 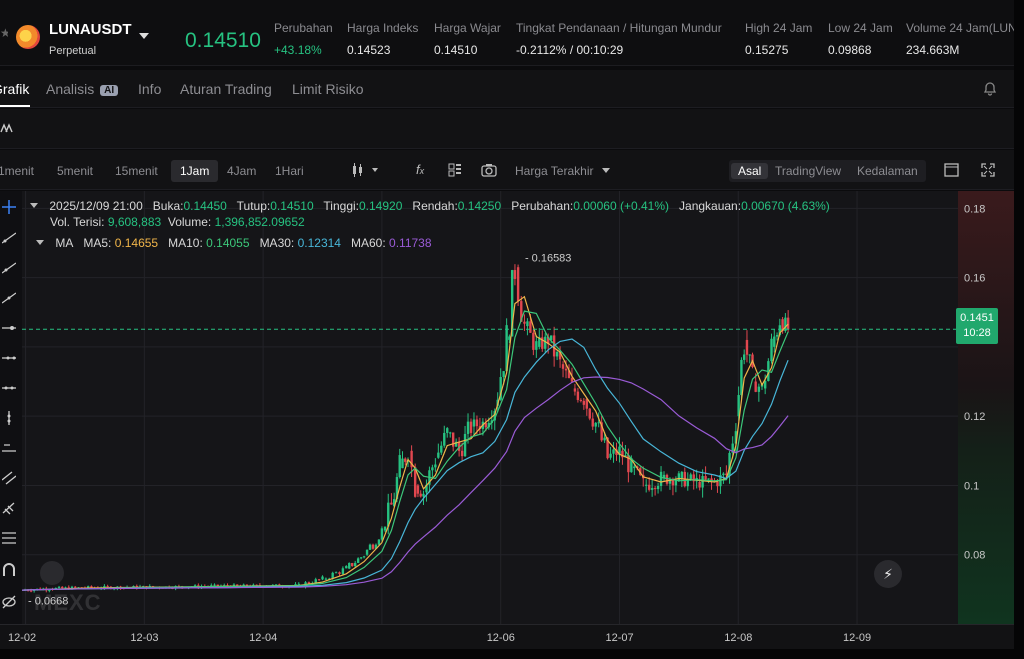 I want to click on horizontal-line-icon, so click(x=9, y=358).